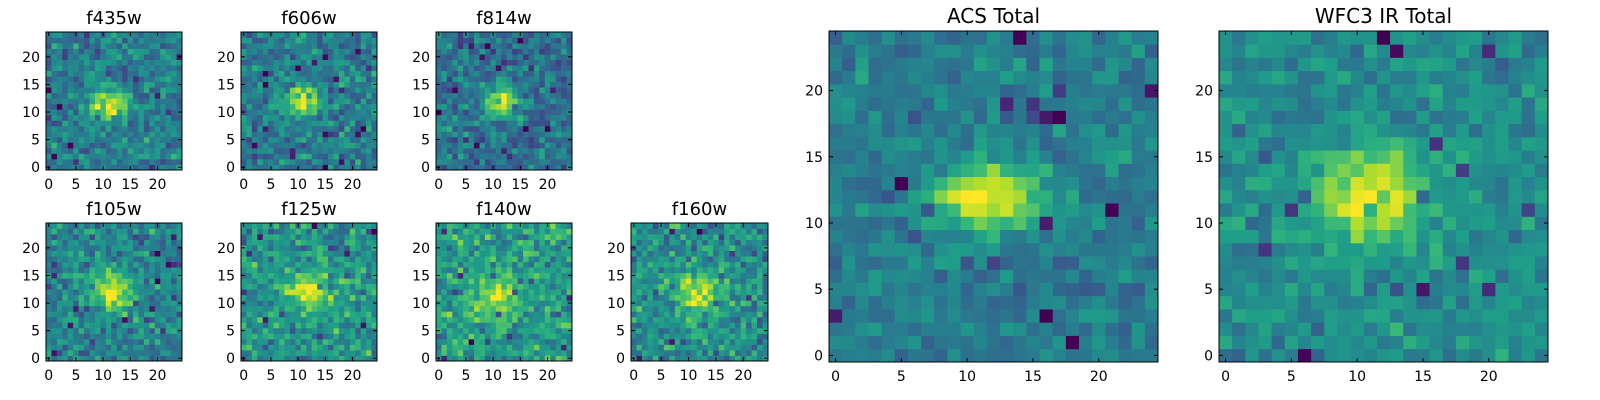  I want to click on y-tick-label: 0, so click(230, 168).